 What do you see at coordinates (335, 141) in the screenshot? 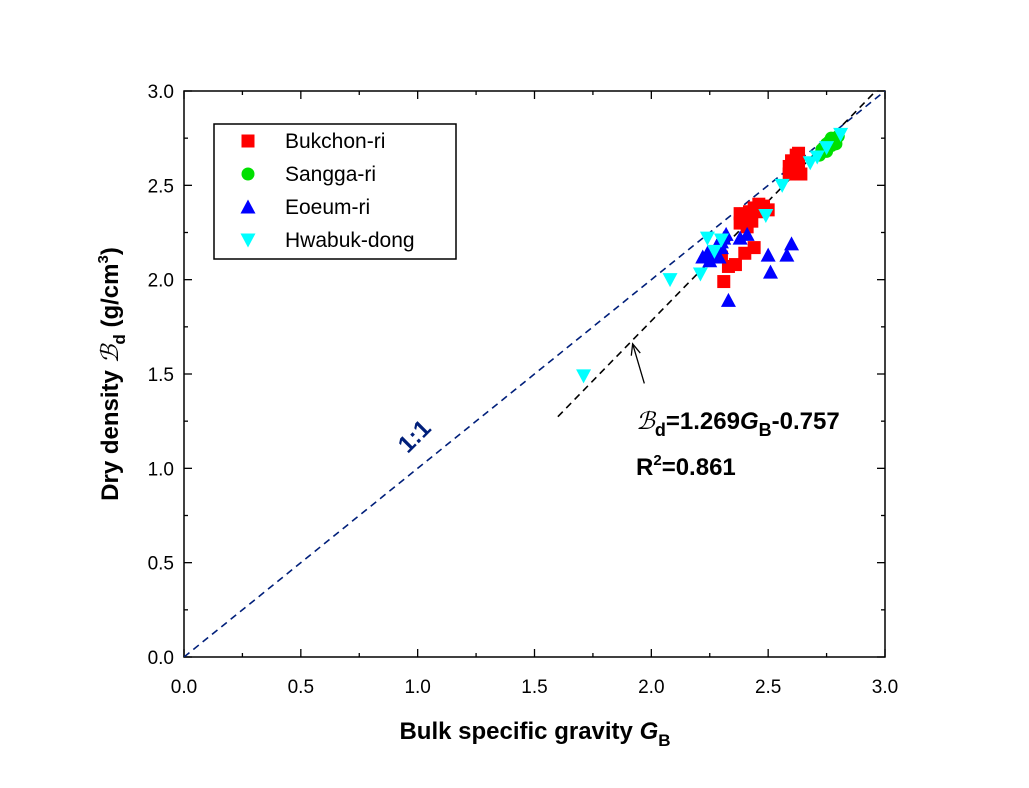
I see `legend-label: Bukchon-ri` at bounding box center [335, 141].